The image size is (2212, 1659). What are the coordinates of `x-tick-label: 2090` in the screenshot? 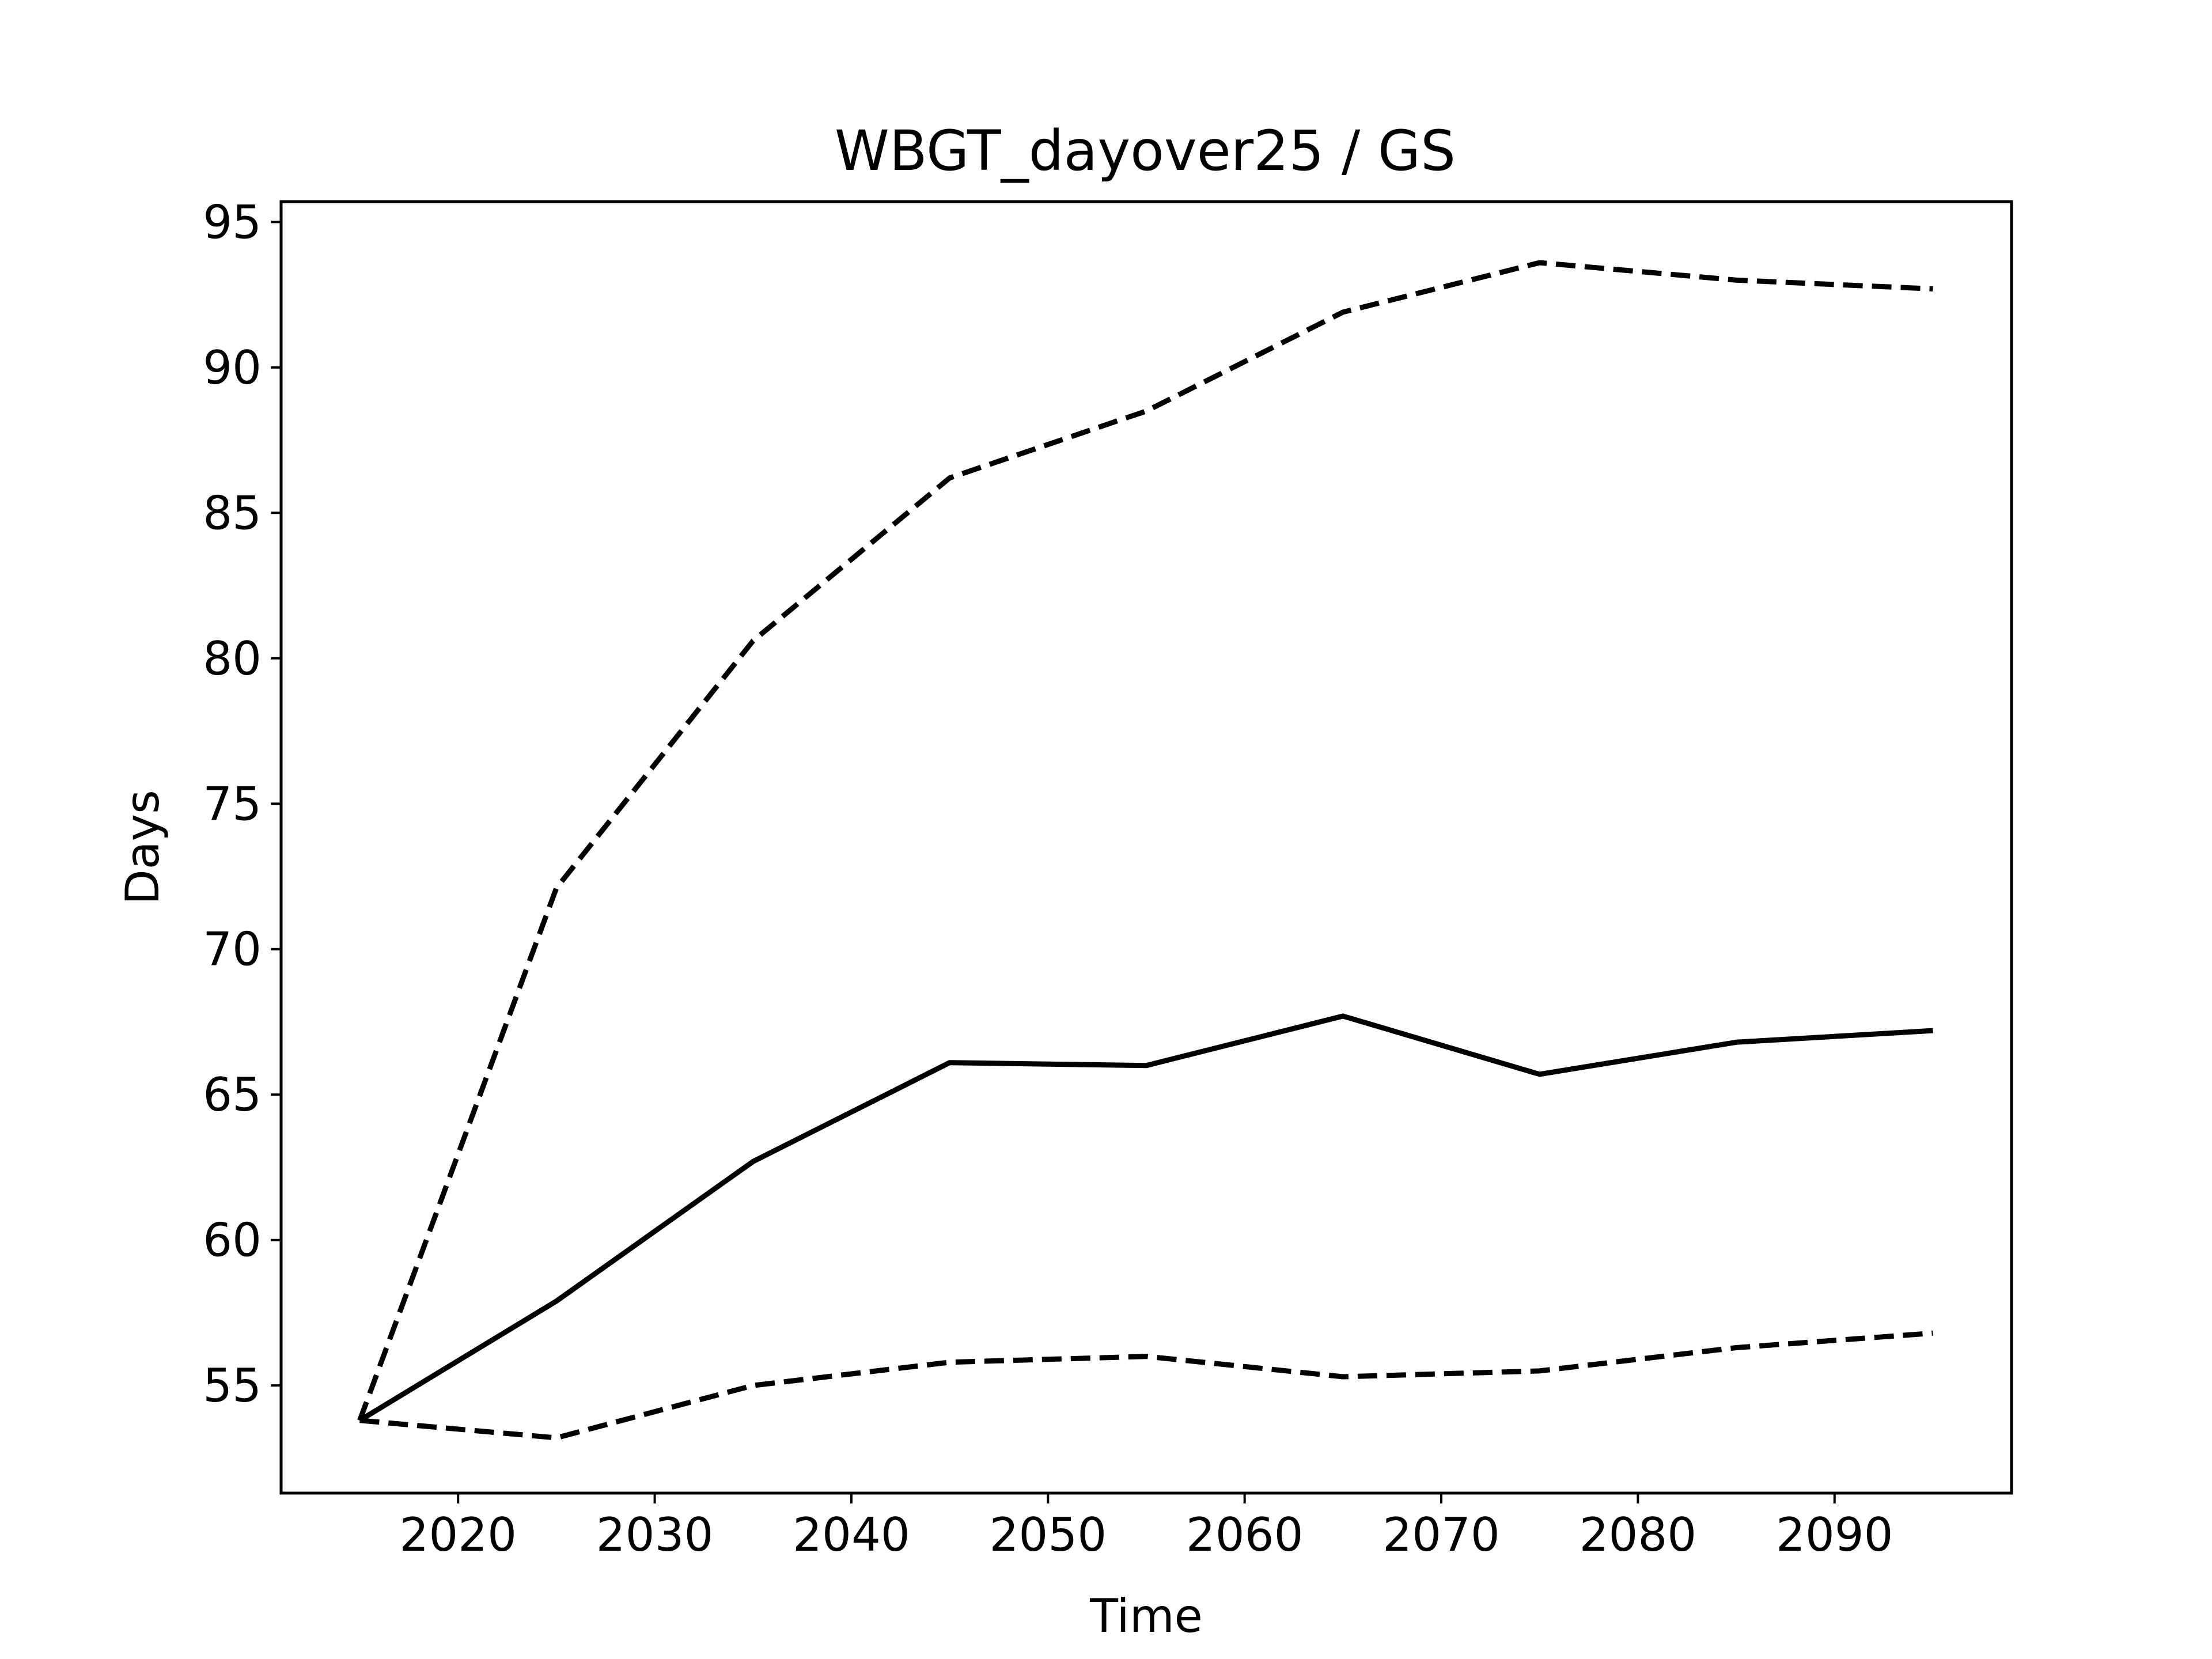 It's located at (1834, 1535).